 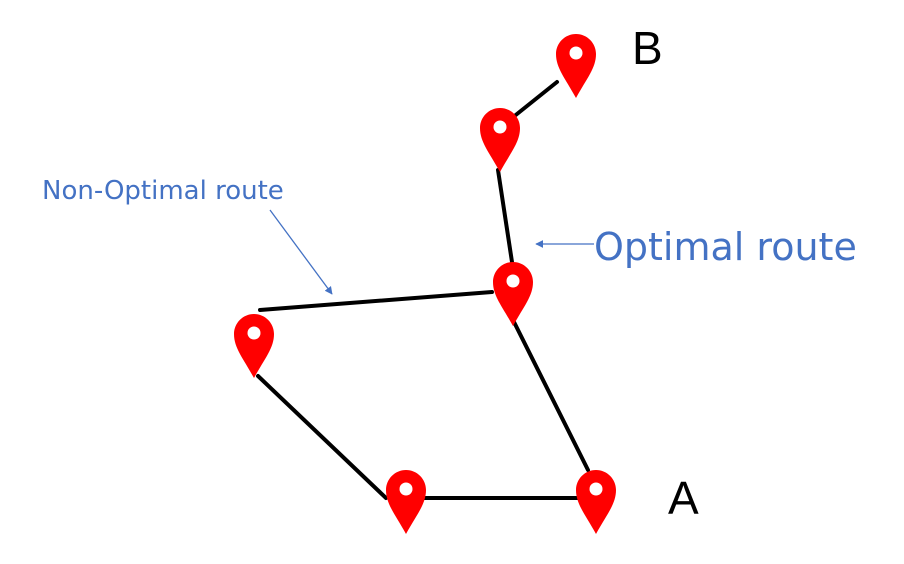 I want to click on edge-center-to-left-waypoint, so click(x=376, y=301).